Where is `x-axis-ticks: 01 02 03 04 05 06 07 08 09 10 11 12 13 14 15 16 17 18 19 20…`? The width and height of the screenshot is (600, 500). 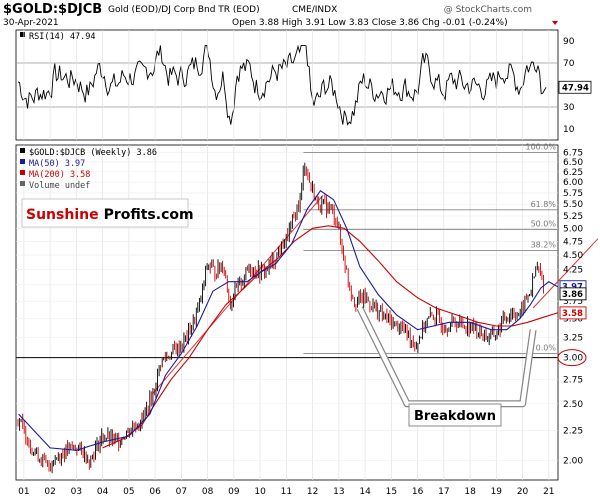
x-axis-ticks: 01 02 03 04 05 06 07 08 09 10 11 12 13 14 15 16 17 18 19 20… is located at coordinates (286, 492).